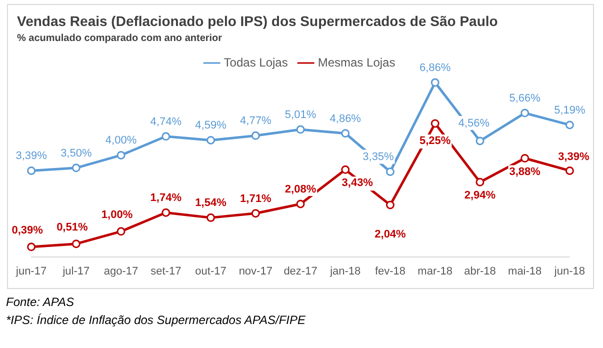 The width and height of the screenshot is (603, 348). What do you see at coordinates (121, 140) in the screenshot?
I see `data-label: 4,00%` at bounding box center [121, 140].